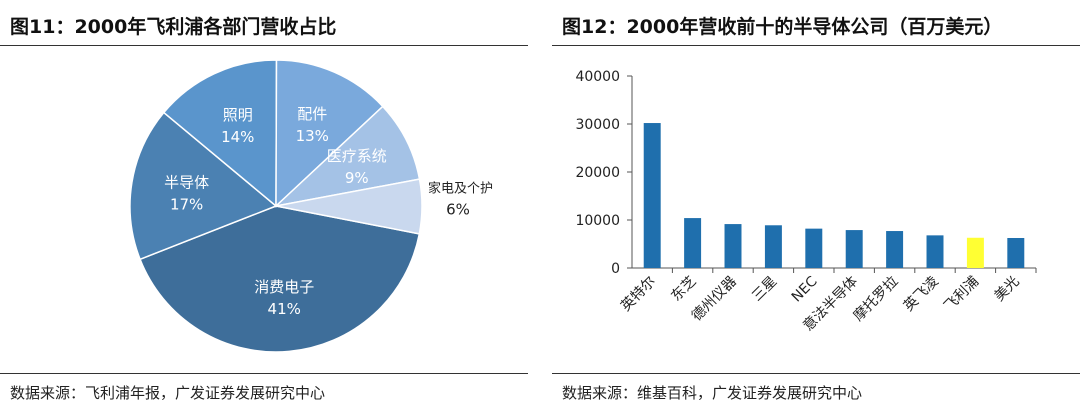  Describe the element at coordinates (782, 27) in the screenshot. I see `bar-figure-title: 图12：2000年营收前十的半导体公司（百万美元）` at that location.